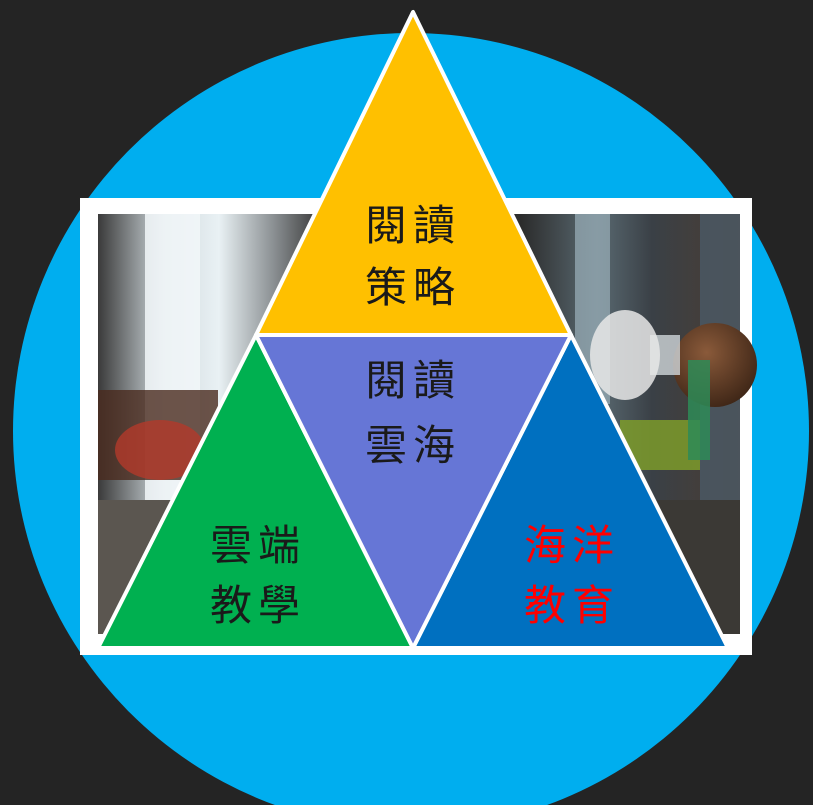  Describe the element at coordinates (258, 575) in the screenshot. I see `left-triangle-label: 雲端 教學` at that location.